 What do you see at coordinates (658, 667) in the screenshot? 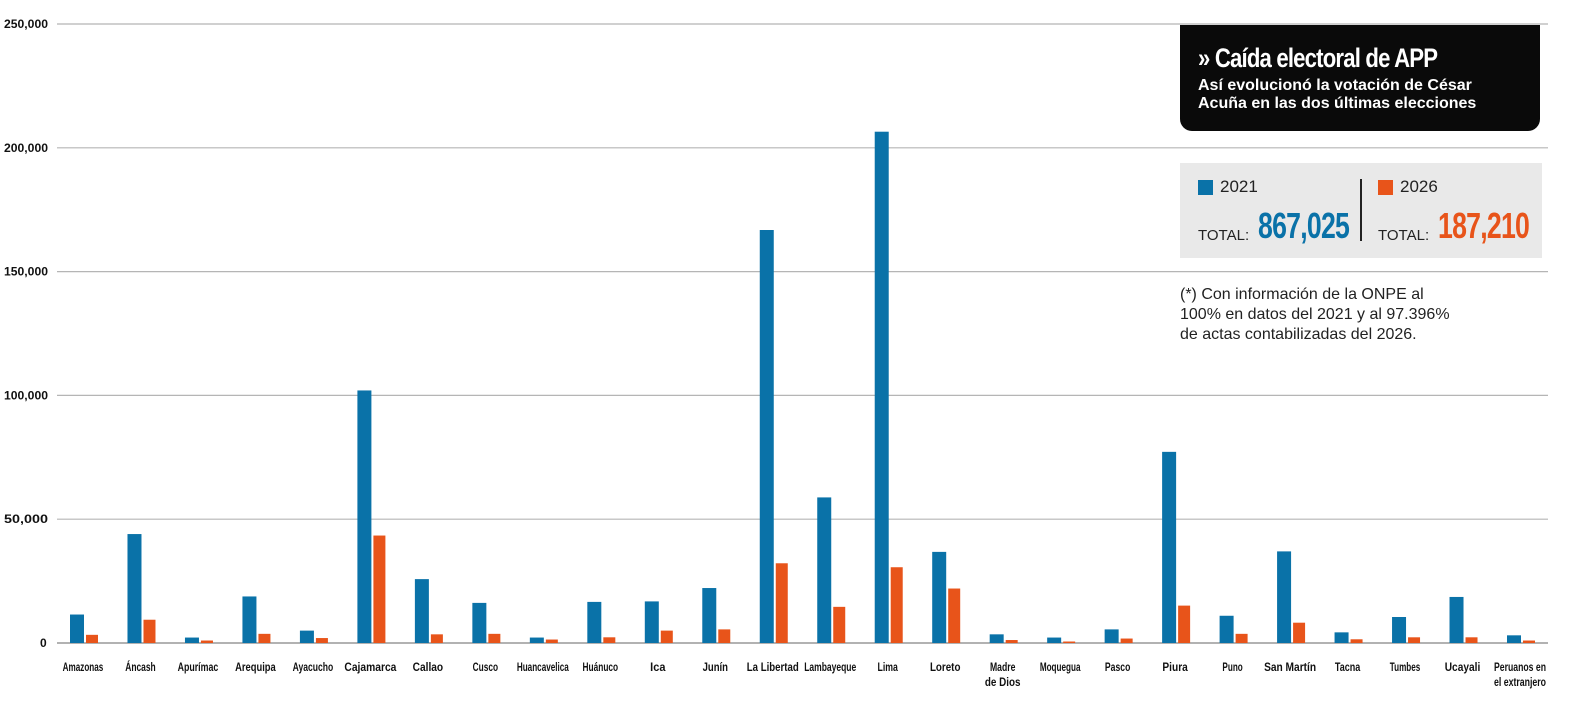
I see `x-category-label: Ica` at bounding box center [658, 667].